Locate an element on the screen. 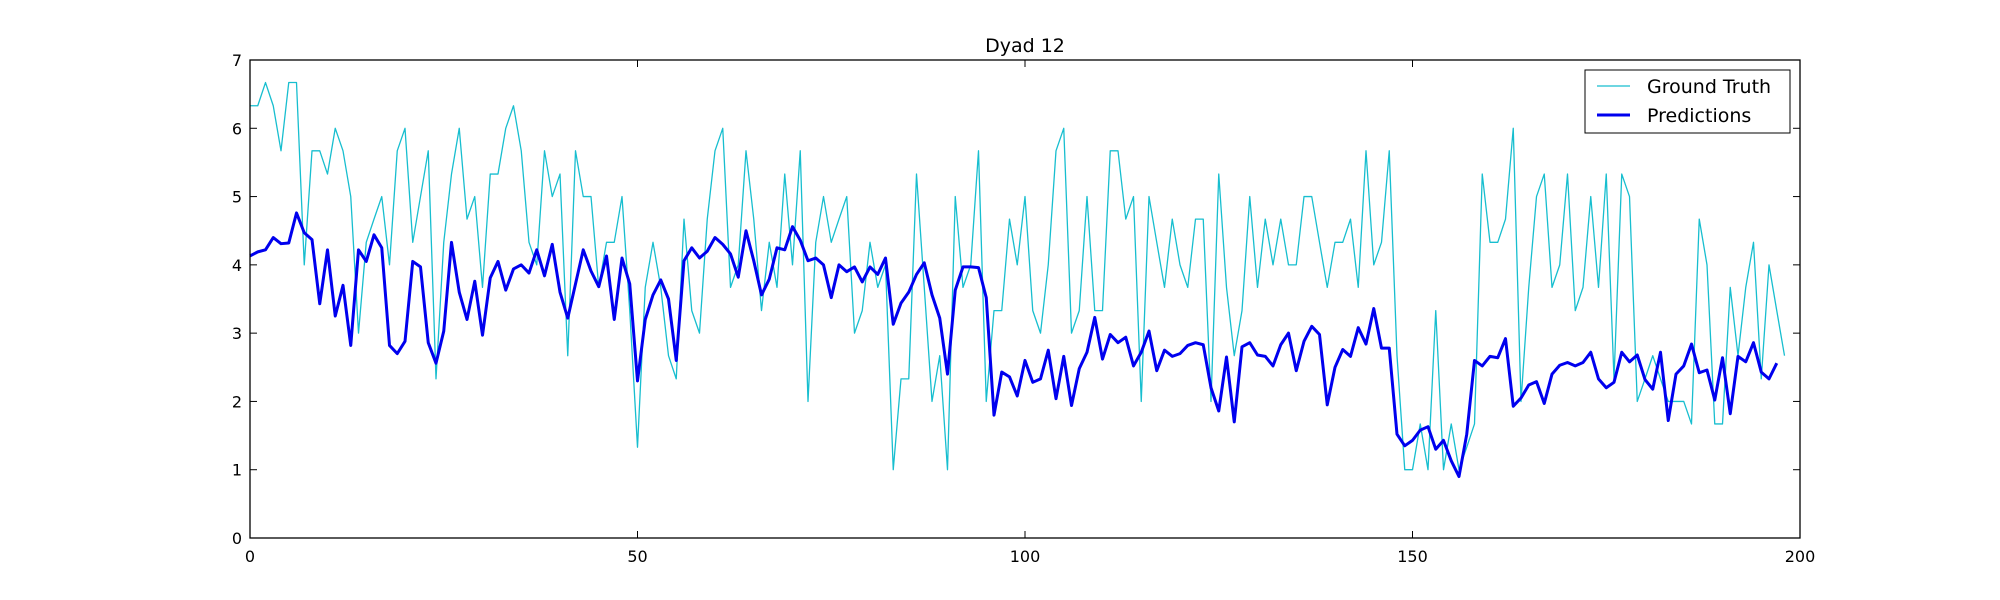 The width and height of the screenshot is (2000, 600). y-tick-label-0: 0 is located at coordinates (237, 538).